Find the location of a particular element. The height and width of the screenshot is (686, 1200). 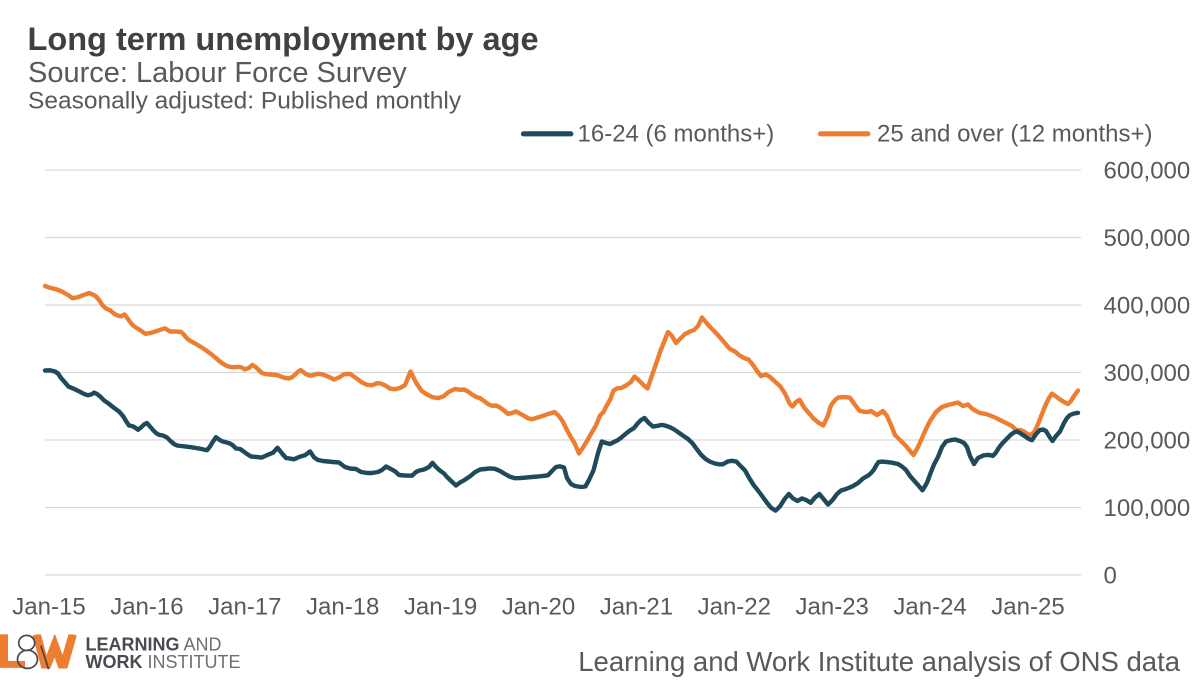

svg-text: 200,000 is located at coordinates (1147, 441).